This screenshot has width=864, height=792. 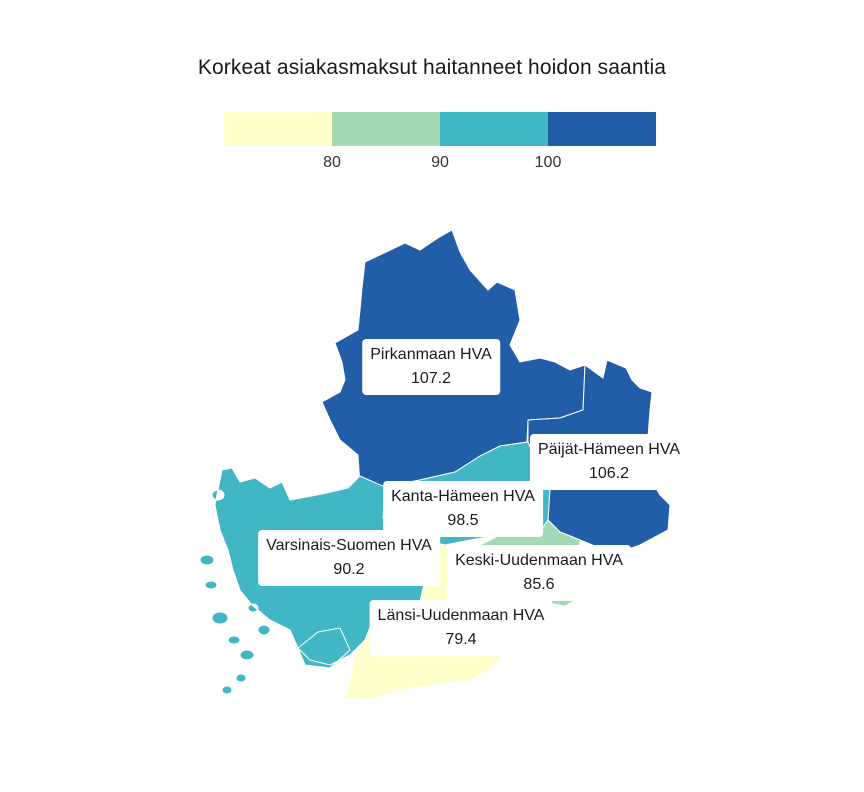 What do you see at coordinates (609, 473) in the screenshot?
I see `region-value: 106.2` at bounding box center [609, 473].